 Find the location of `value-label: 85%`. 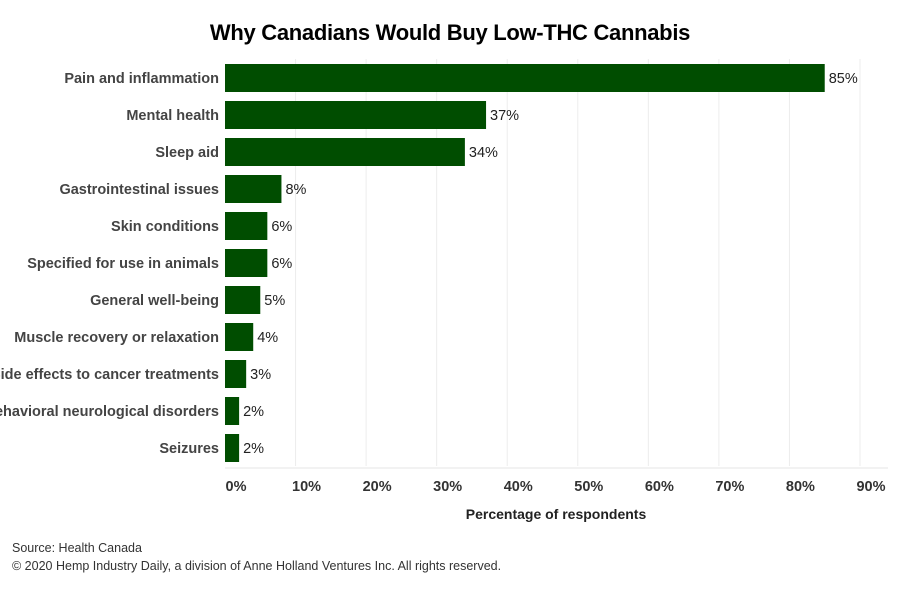

value-label: 85% is located at coordinates (843, 79).